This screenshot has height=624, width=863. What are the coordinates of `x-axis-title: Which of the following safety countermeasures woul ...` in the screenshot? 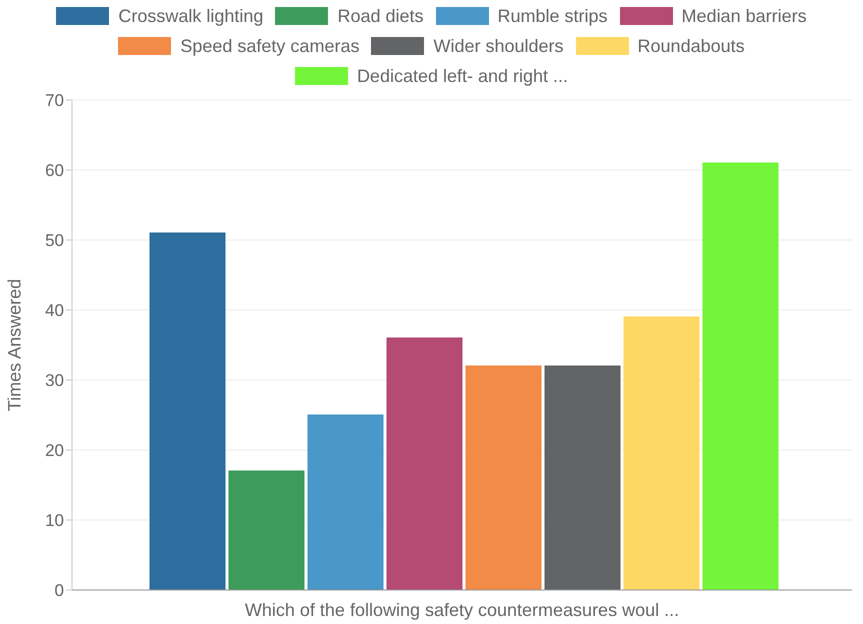 It's located at (462, 610).